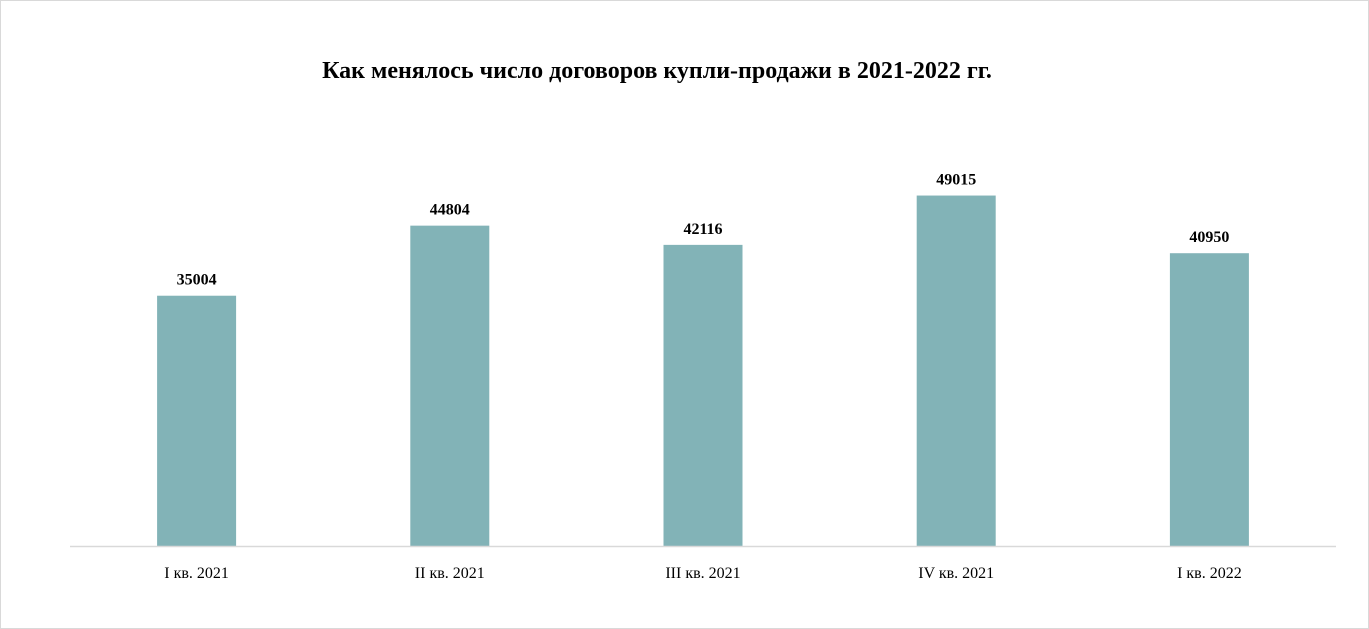 The width and height of the screenshot is (1369, 629). Describe the element at coordinates (1209, 237) in the screenshot. I see `data-label: 40950` at that location.